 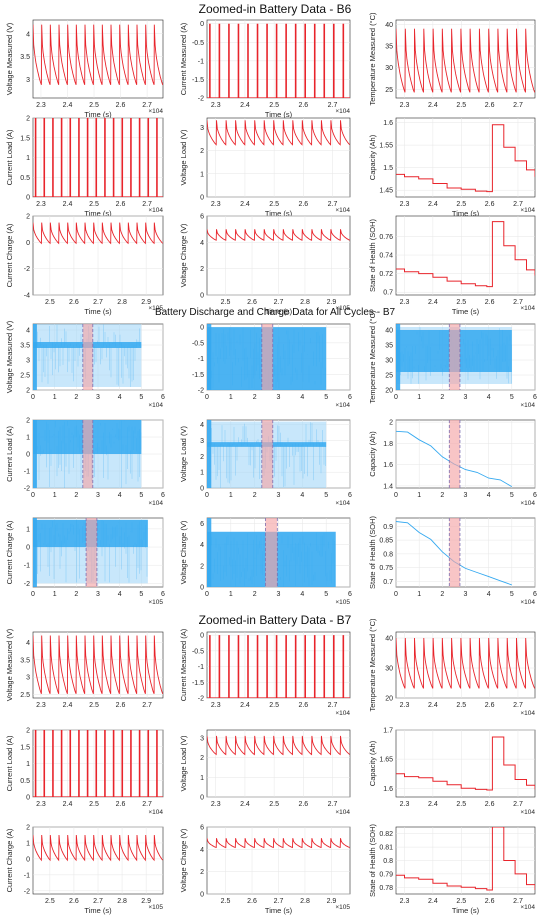 What do you see at coordinates (198, 651) in the screenshot?
I see `y-tick-label: -0.5` at bounding box center [198, 651].